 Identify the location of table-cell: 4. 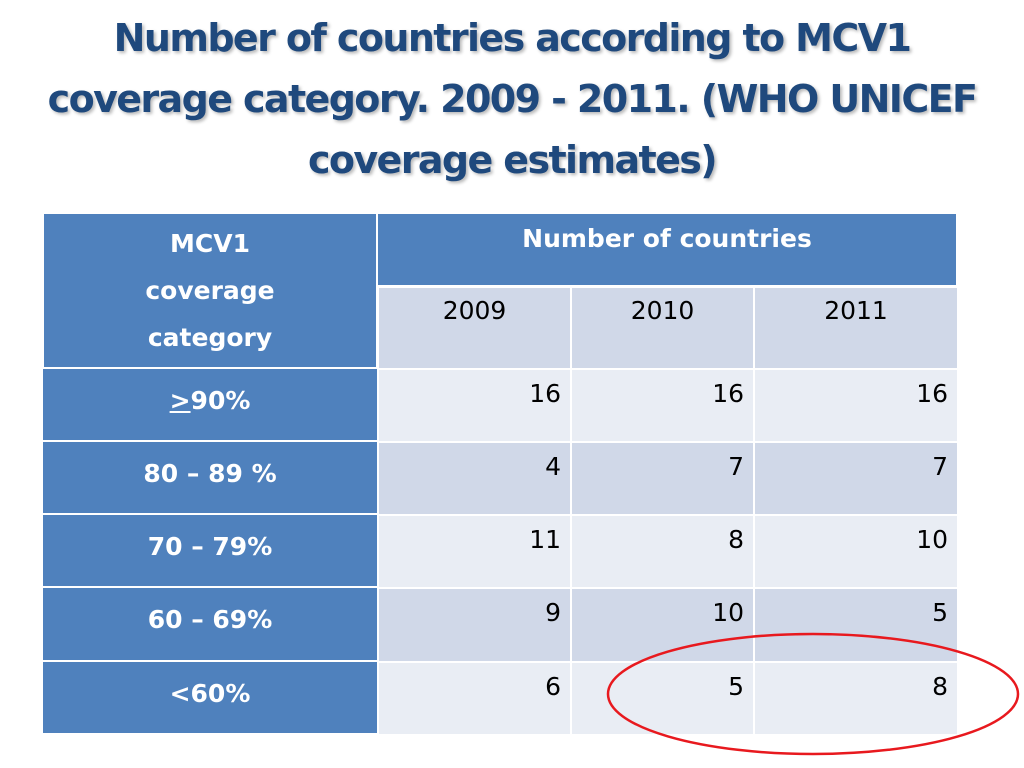
(473, 477).